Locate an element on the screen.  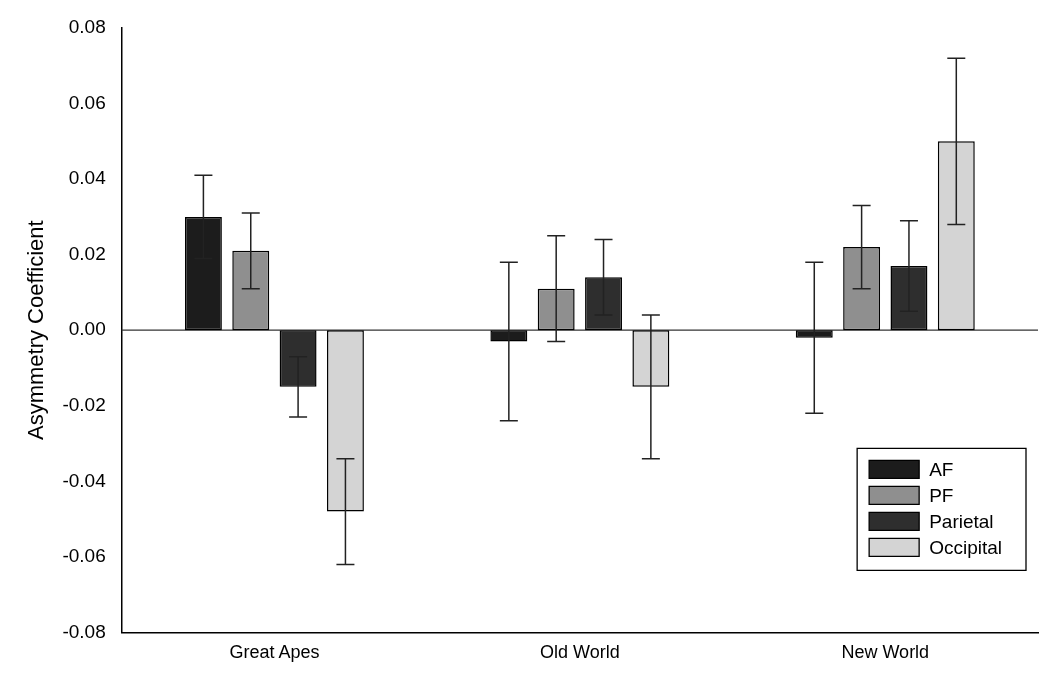
y-tick-label: 0.00 is located at coordinates (87, 329).